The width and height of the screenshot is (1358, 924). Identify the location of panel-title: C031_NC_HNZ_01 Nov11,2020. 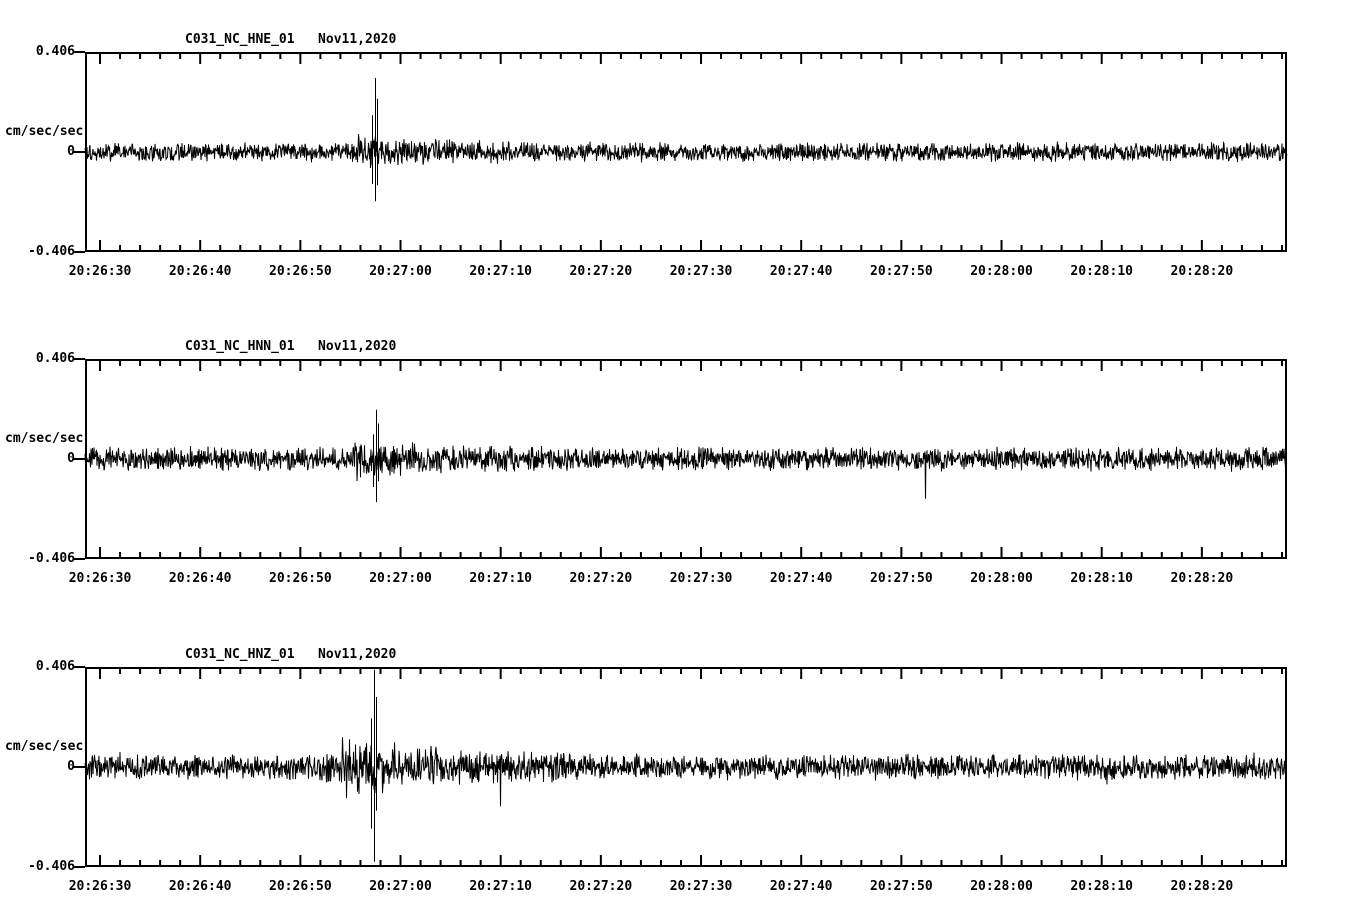
(291, 654).